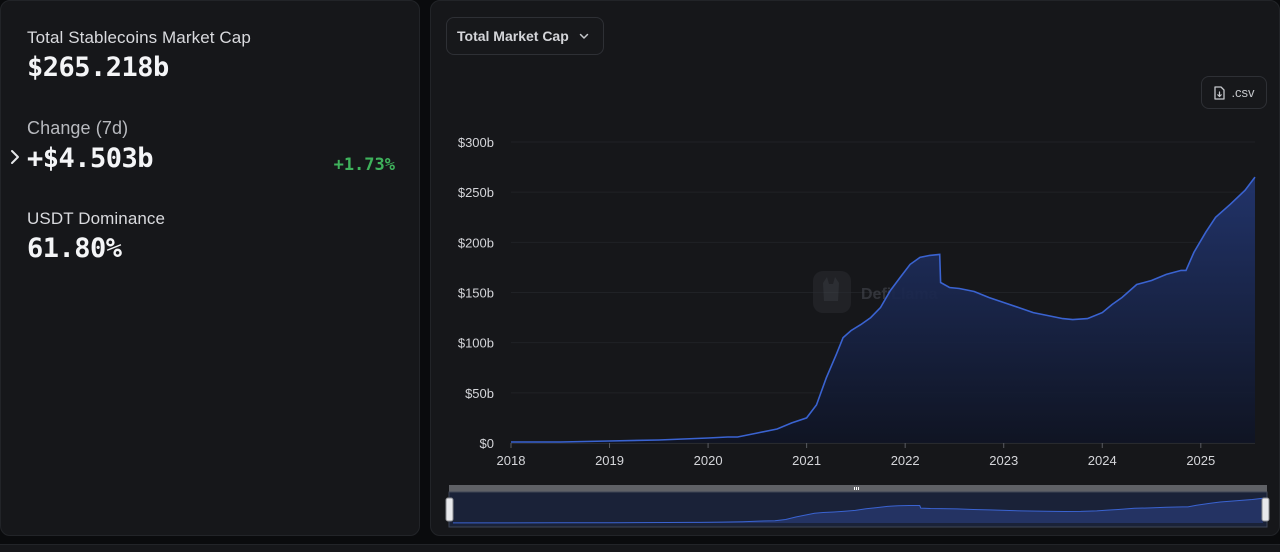 The image size is (1280, 552). Describe the element at coordinates (476, 192) in the screenshot. I see `y-tick-label: $250b` at that location.